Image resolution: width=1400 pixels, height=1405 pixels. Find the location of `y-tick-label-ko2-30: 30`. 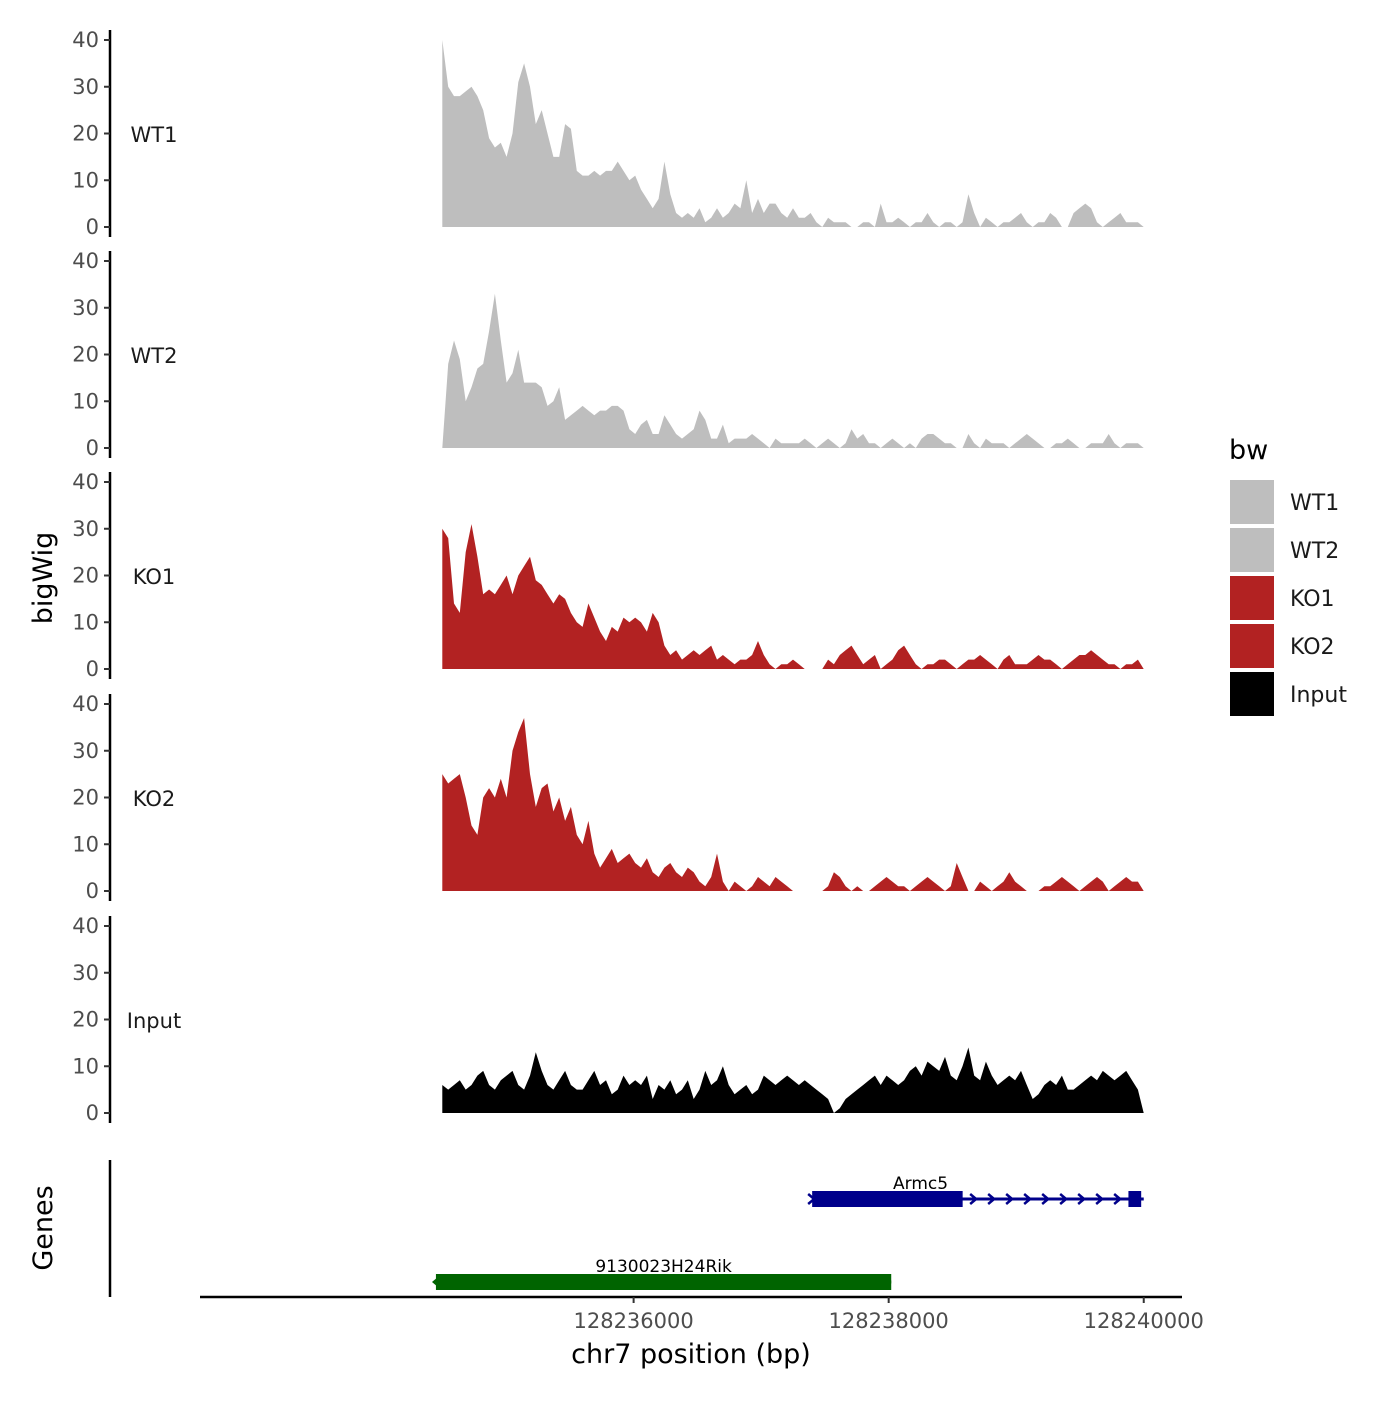

y-tick-label-ko2-30: 30 is located at coordinates (85, 751).